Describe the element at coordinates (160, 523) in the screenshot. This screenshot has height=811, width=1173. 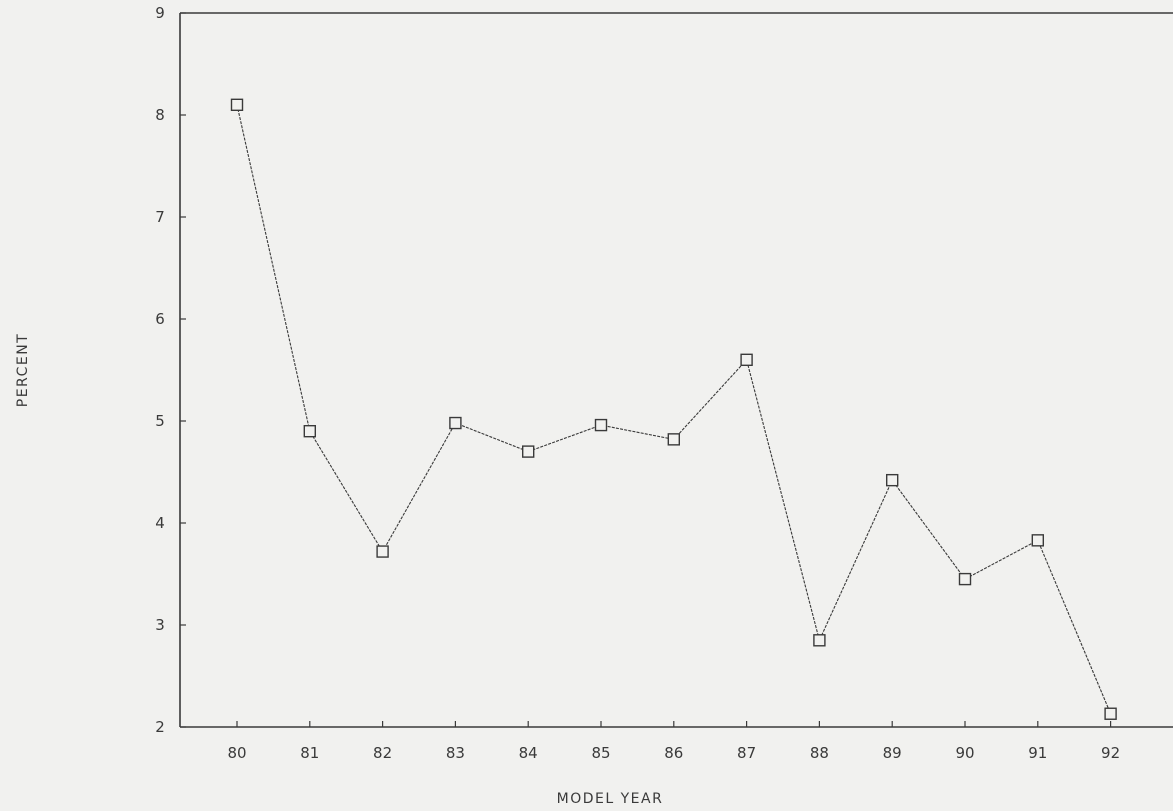
I see `y-tick-label: 4` at that location.